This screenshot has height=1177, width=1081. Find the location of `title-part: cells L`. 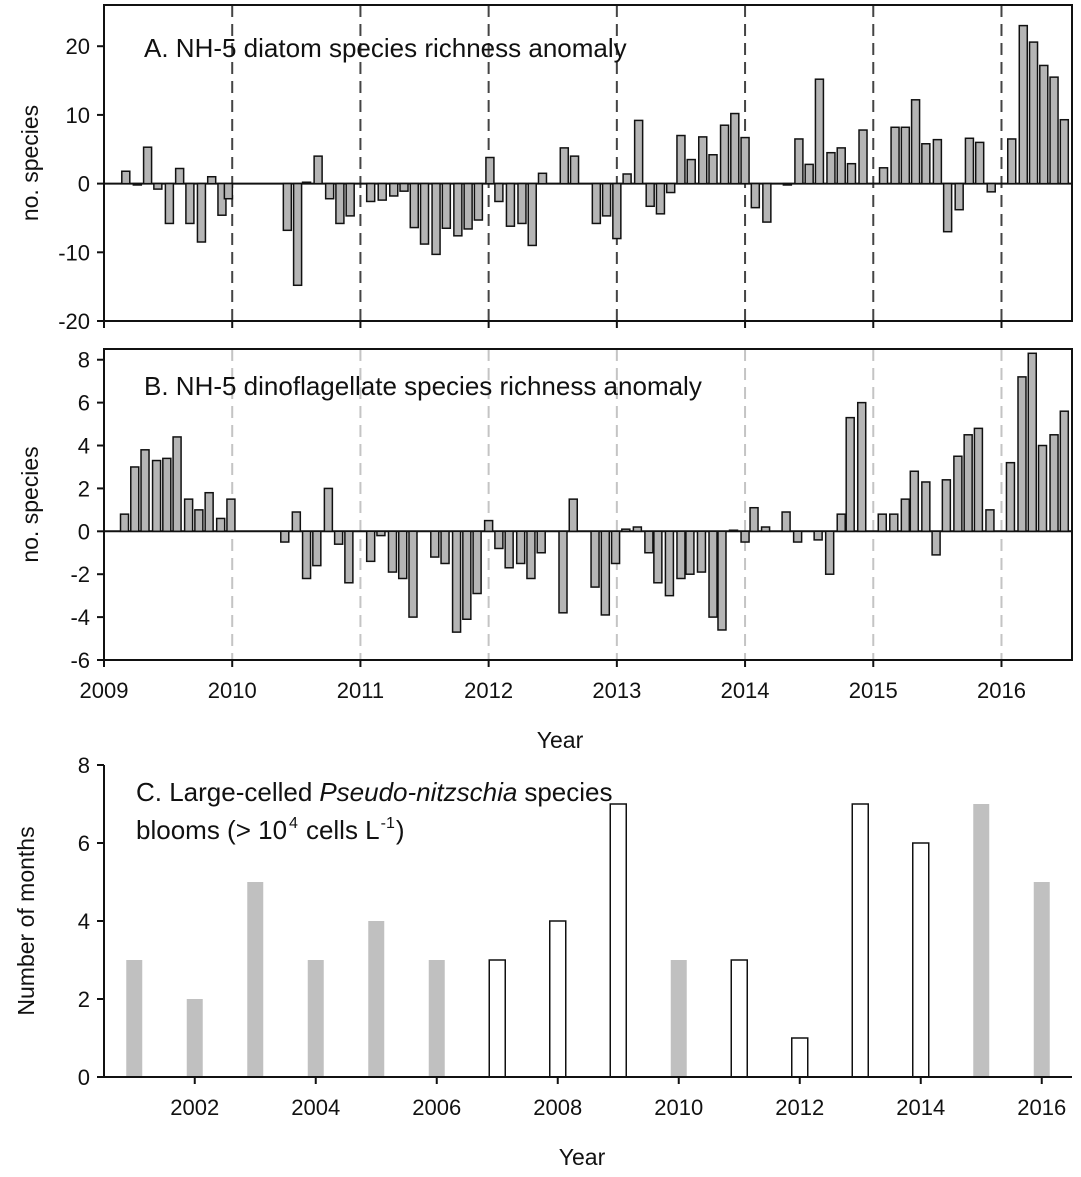

title-part: cells L is located at coordinates (343, 830).